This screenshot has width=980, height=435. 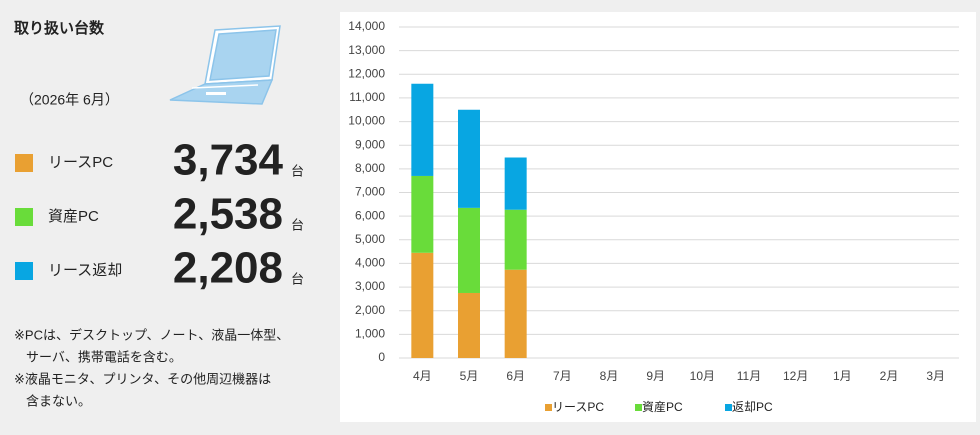 What do you see at coordinates (104, 356) in the screenshot?
I see `note: サーバ、携帯電話を含む。` at bounding box center [104, 356].